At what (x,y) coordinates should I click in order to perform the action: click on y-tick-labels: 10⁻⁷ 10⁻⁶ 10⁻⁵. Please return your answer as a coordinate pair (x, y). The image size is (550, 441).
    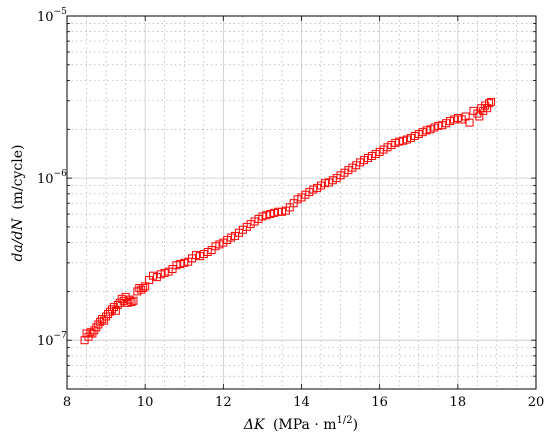
    Looking at the image, I should click on (52, 178).